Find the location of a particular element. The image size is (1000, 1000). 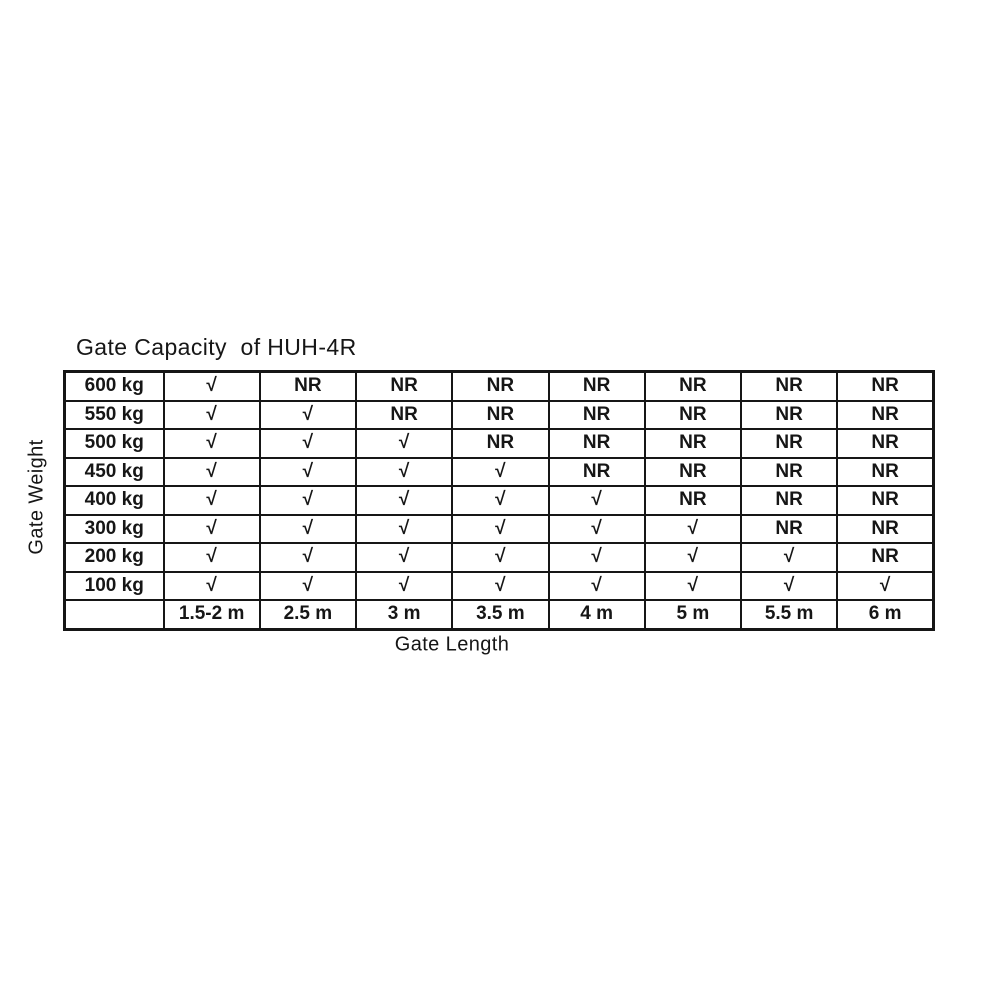

column-footer-gate-length: 5.5 m is located at coordinates (789, 614).